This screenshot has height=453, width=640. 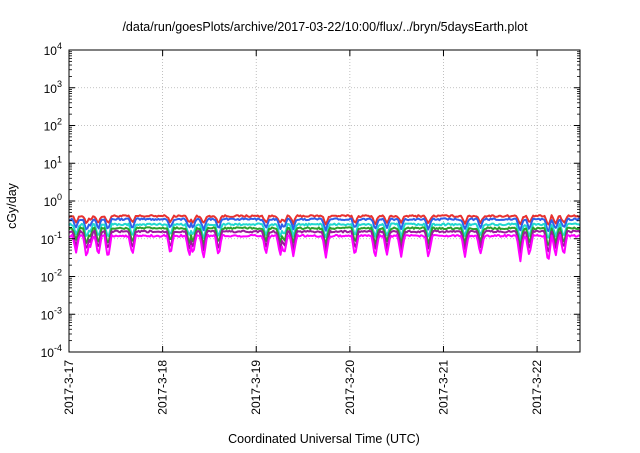 What do you see at coordinates (443, 387) in the screenshot?
I see `x-tick-label: 2017-3-21` at bounding box center [443, 387].